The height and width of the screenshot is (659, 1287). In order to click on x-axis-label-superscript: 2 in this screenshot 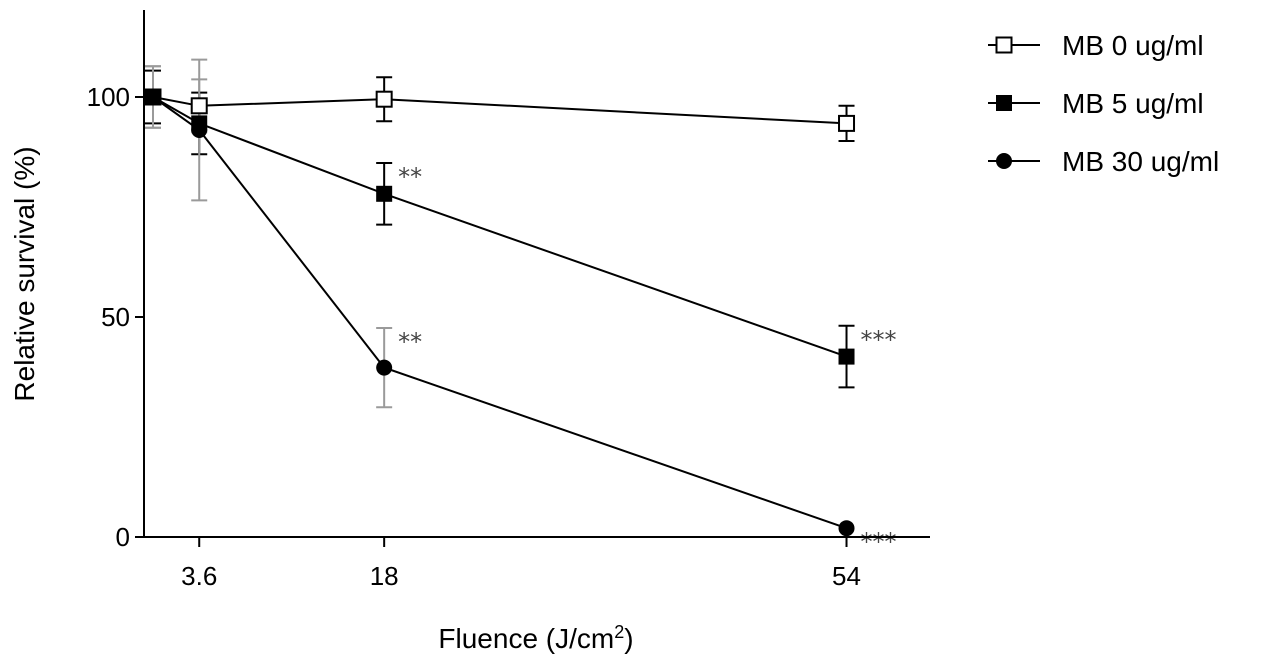, I will do `click(619, 632)`.